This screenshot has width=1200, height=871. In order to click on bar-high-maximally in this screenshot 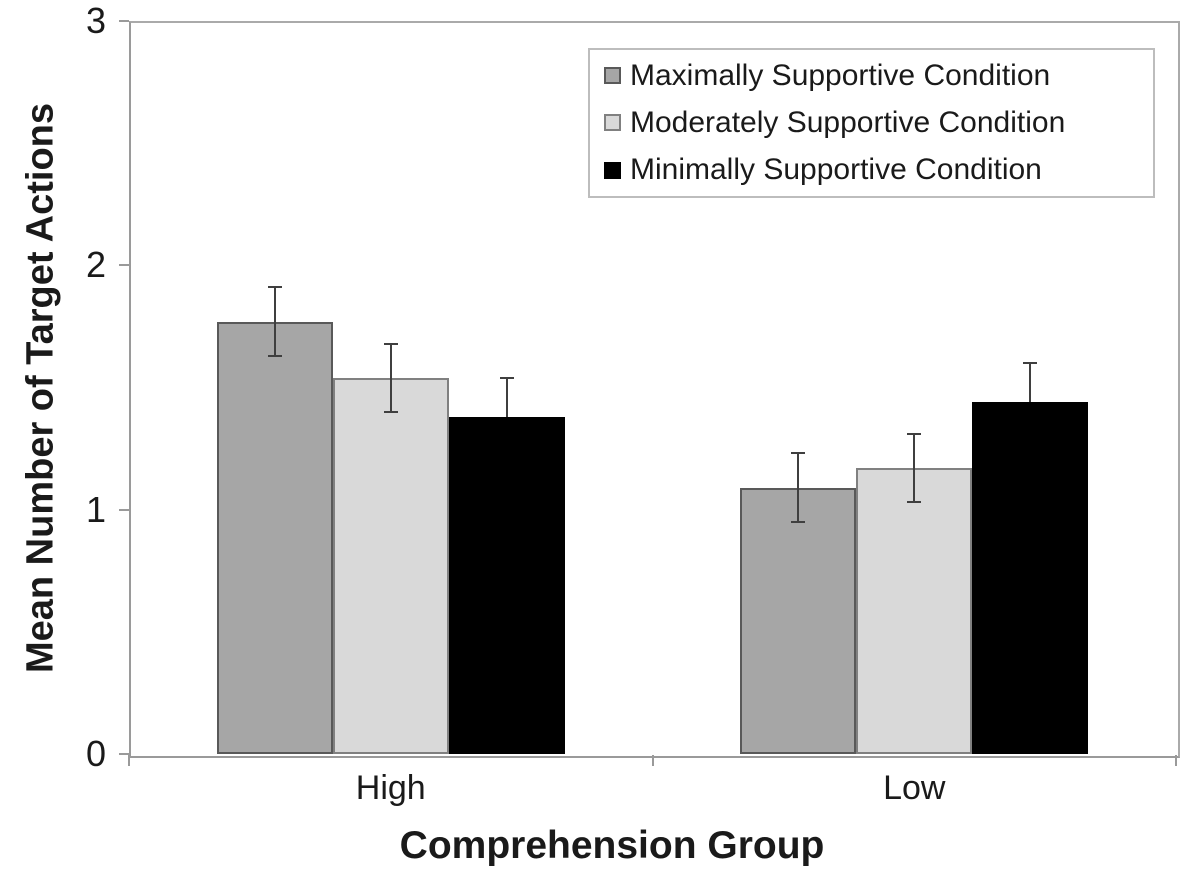, I will do `click(274, 537)`.